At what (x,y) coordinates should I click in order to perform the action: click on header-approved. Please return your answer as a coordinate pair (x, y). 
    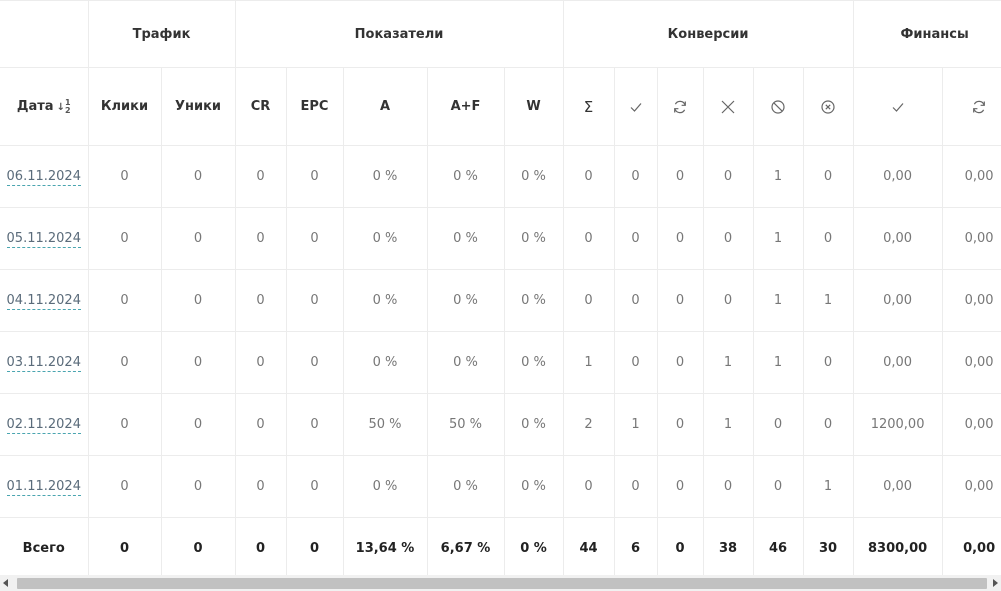
    Looking at the image, I should click on (635, 106).